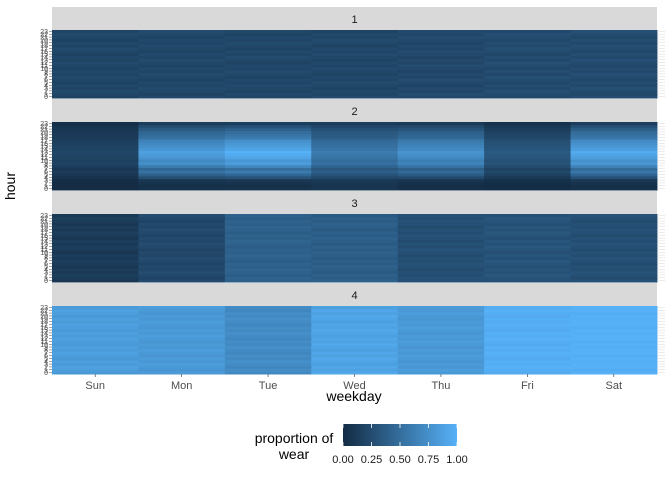 The width and height of the screenshot is (672, 480). I want to click on y-tick-label: 7, so click(46, 77).